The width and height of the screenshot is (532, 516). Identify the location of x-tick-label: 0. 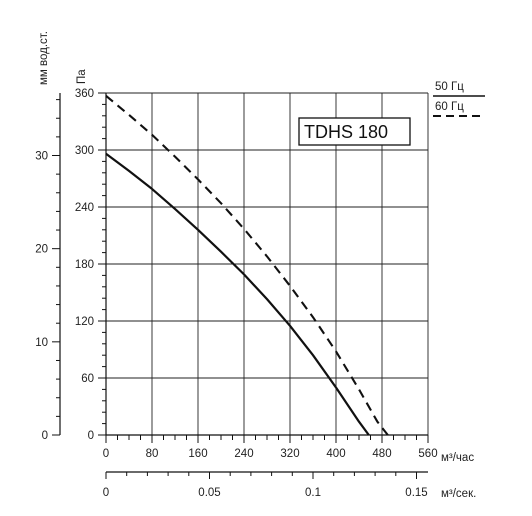
(106, 454).